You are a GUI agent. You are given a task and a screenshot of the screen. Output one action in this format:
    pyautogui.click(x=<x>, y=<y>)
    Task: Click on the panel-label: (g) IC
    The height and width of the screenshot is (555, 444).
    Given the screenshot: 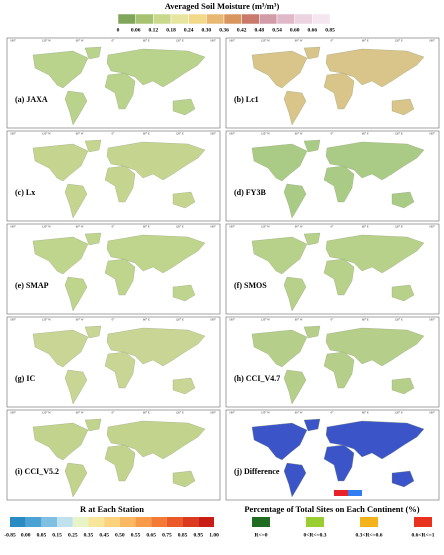 What is the action you would take?
    pyautogui.click(x=25, y=378)
    